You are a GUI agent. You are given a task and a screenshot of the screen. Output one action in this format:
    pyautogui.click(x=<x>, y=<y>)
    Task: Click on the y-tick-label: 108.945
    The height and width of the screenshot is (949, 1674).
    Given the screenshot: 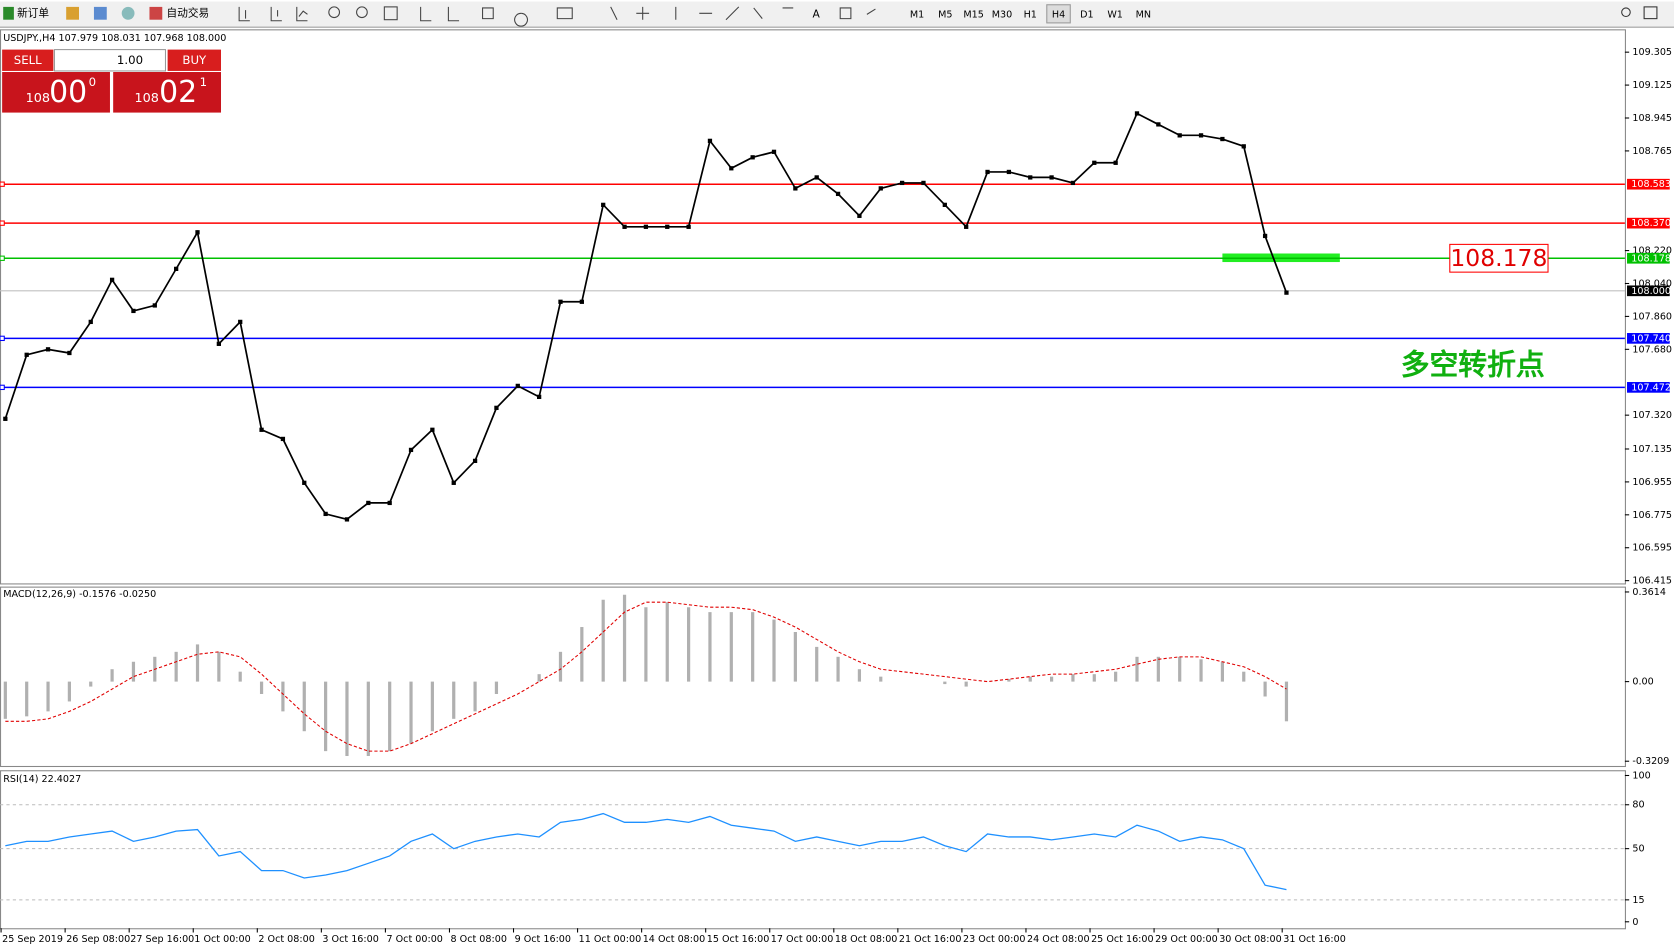 What is the action you would take?
    pyautogui.click(x=1652, y=118)
    